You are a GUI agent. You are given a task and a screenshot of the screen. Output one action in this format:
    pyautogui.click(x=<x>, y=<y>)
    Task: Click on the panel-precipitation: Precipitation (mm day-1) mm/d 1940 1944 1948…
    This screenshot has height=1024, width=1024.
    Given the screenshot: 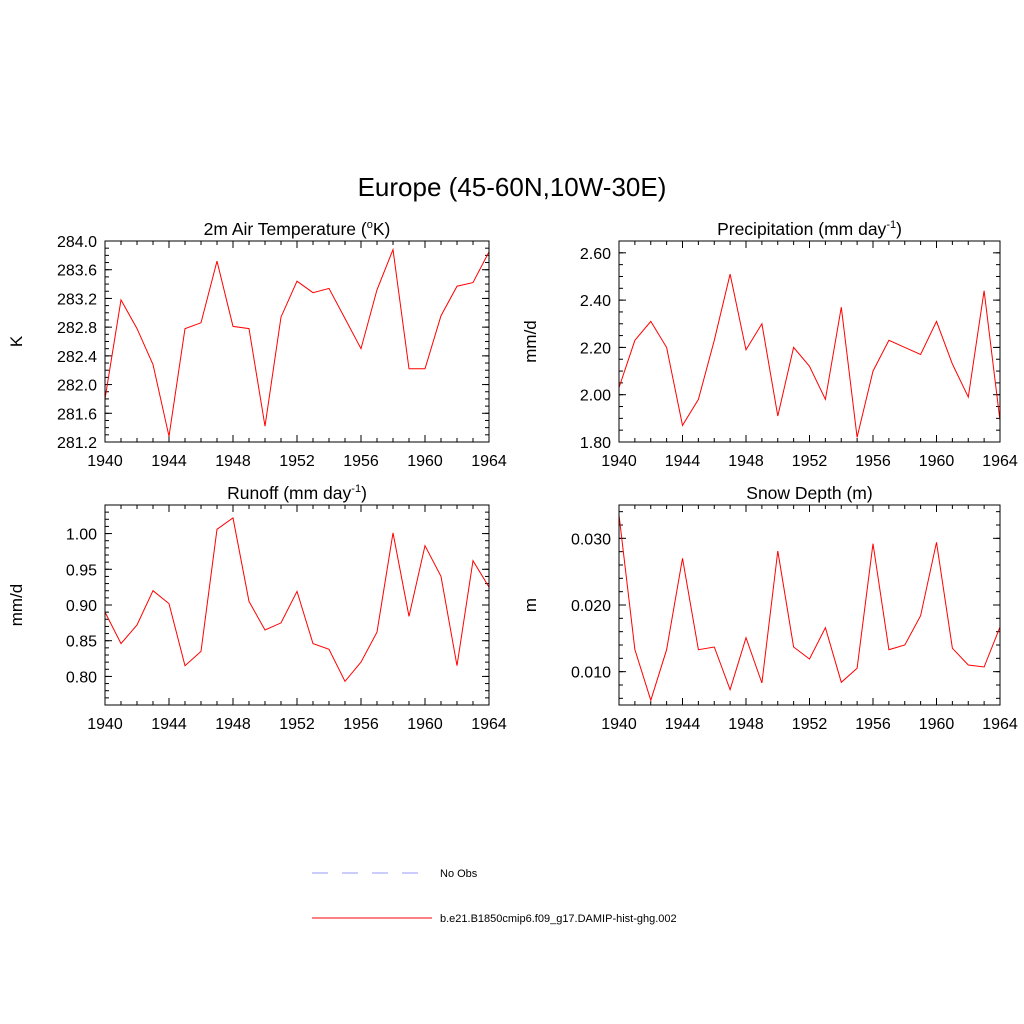 What is the action you would take?
    pyautogui.click(x=769, y=344)
    